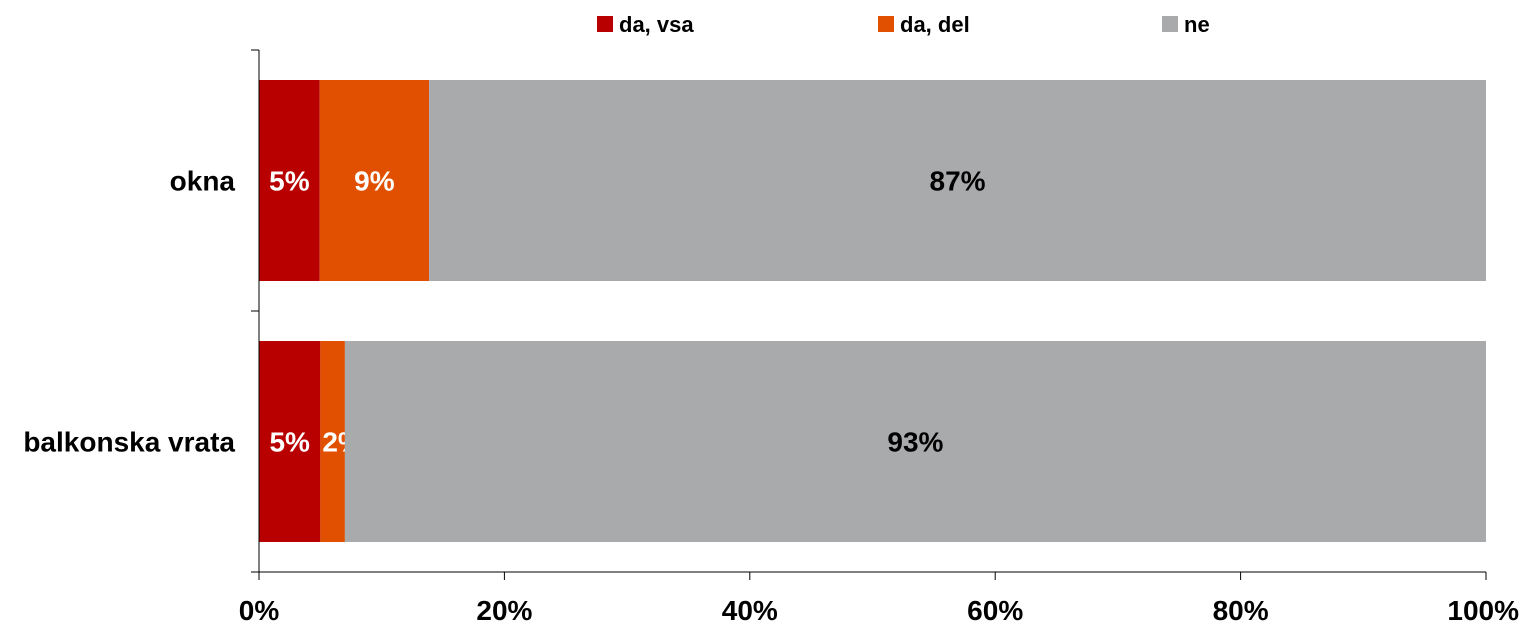 Image resolution: width=1521 pixels, height=624 pixels. Describe the element at coordinates (504, 609) in the screenshot. I see `x-tick-label: 20%` at that location.